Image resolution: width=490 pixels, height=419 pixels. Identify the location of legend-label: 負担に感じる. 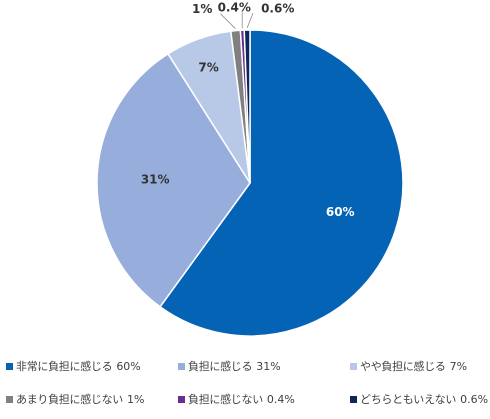
(220, 366).